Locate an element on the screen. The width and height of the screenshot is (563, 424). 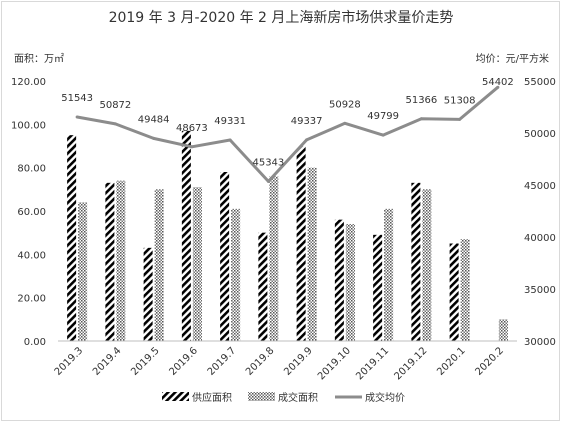
right-tick-label: 55000 is located at coordinates (540, 82).